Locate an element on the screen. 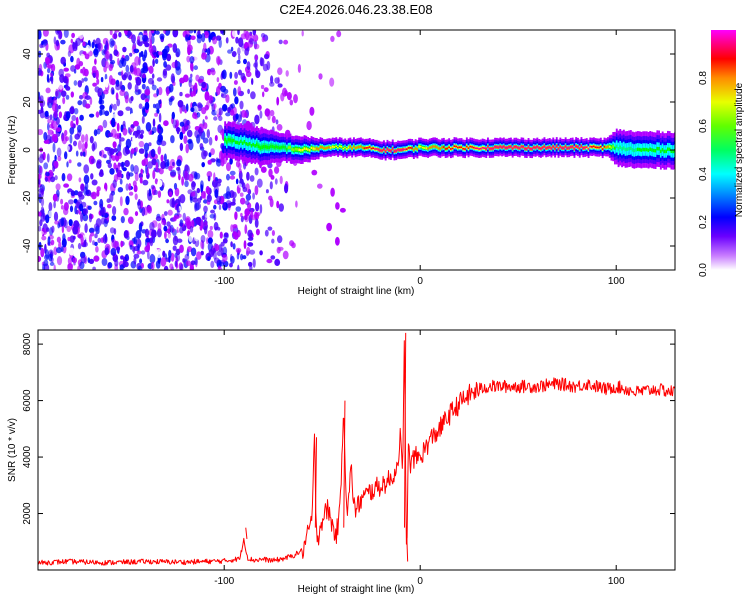 The image size is (750, 600). y-tick-label: 2000 is located at coordinates (27, 513).